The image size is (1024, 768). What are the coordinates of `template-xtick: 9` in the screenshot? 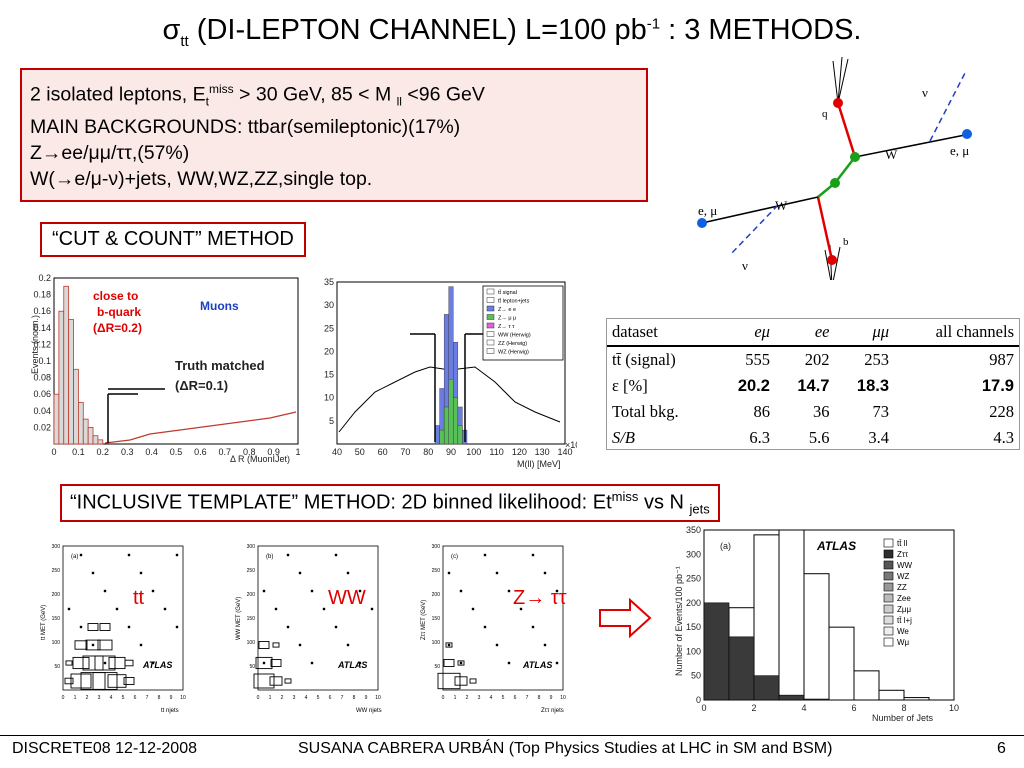 It's located at (551, 698).